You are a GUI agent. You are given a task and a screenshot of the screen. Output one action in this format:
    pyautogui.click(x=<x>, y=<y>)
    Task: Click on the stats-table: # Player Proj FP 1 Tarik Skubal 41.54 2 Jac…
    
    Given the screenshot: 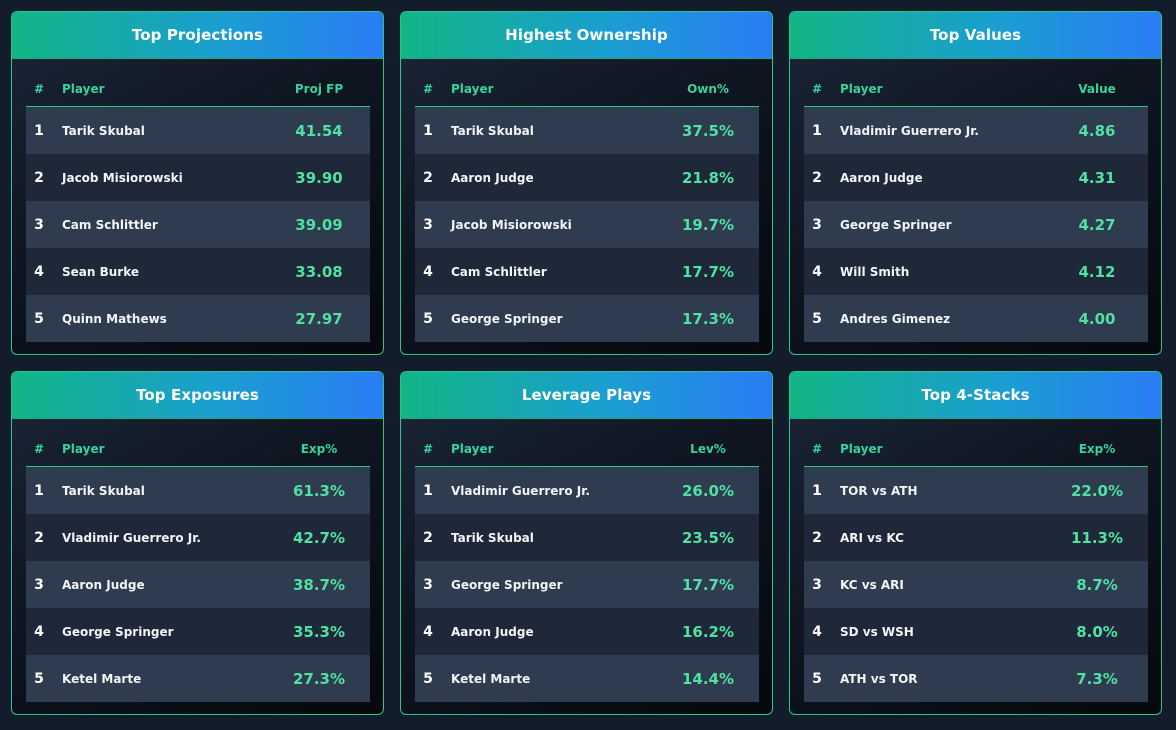 What is the action you would take?
    pyautogui.click(x=198, y=212)
    